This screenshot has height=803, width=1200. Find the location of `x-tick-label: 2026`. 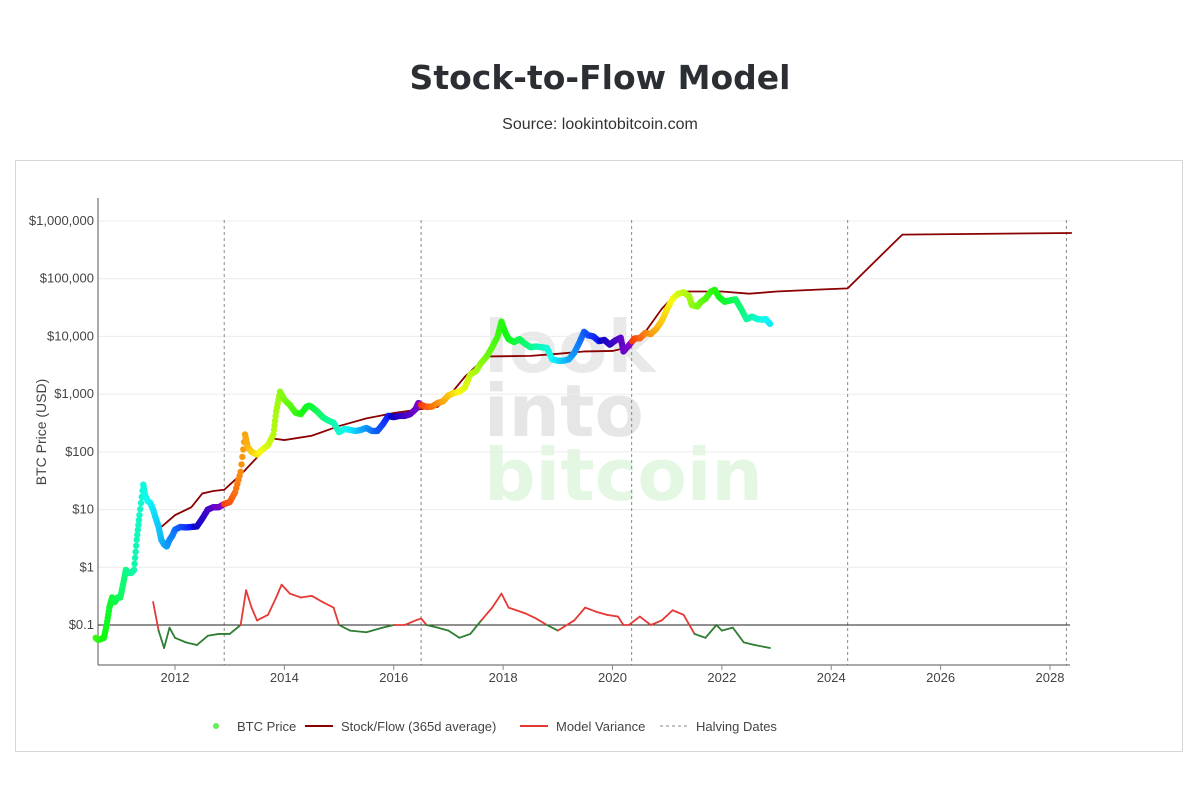

x-tick-label: 2026 is located at coordinates (940, 677).